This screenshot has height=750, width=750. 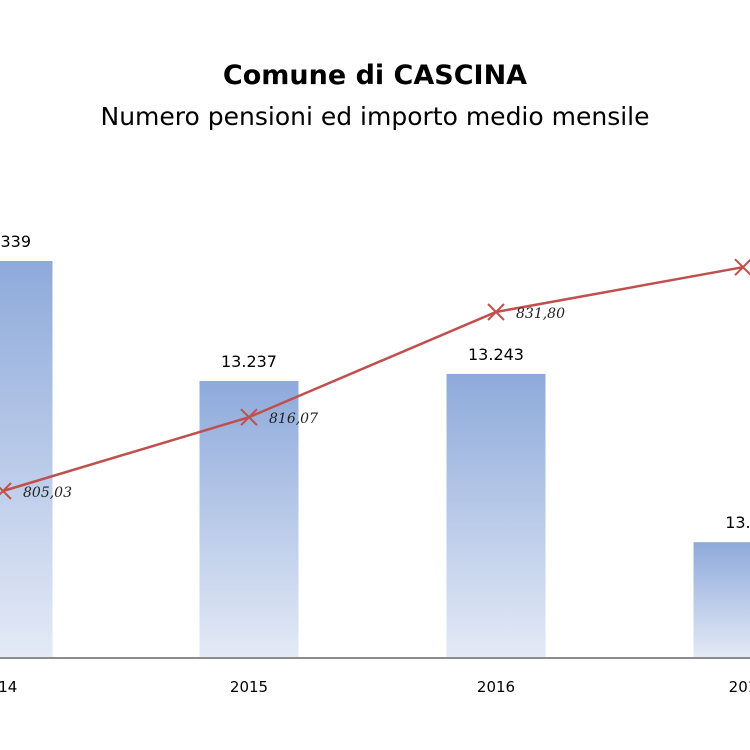 What do you see at coordinates (375, 75) in the screenshot?
I see `chart-title: Comune di CASCINA` at bounding box center [375, 75].